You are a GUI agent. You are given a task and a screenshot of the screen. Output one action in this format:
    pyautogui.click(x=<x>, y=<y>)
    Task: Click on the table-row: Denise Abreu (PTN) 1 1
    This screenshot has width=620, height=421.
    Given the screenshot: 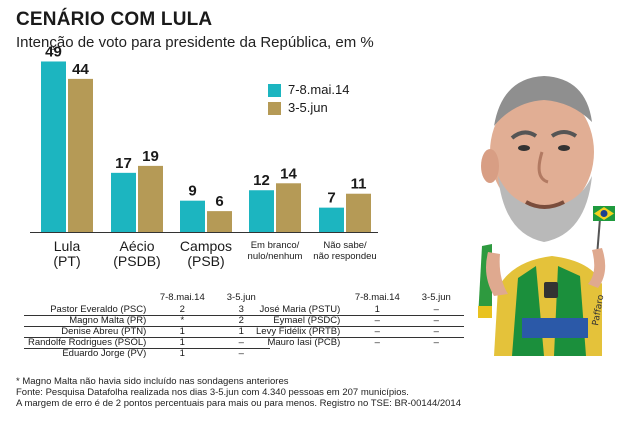 What is the action you would take?
    pyautogui.click(x=147, y=332)
    